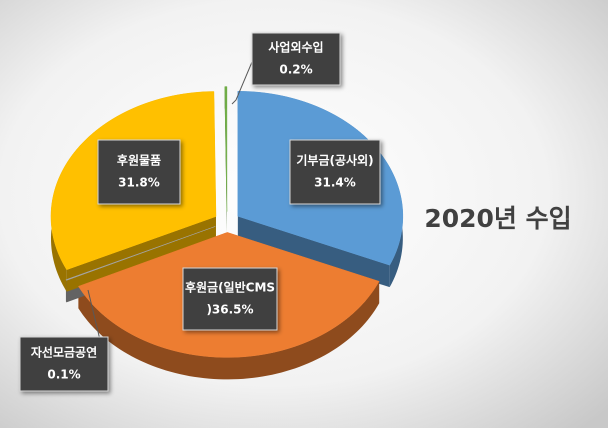 The image size is (608, 428). Describe the element at coordinates (295, 70) in the screenshot. I see `label-value: 0.2%` at that location.